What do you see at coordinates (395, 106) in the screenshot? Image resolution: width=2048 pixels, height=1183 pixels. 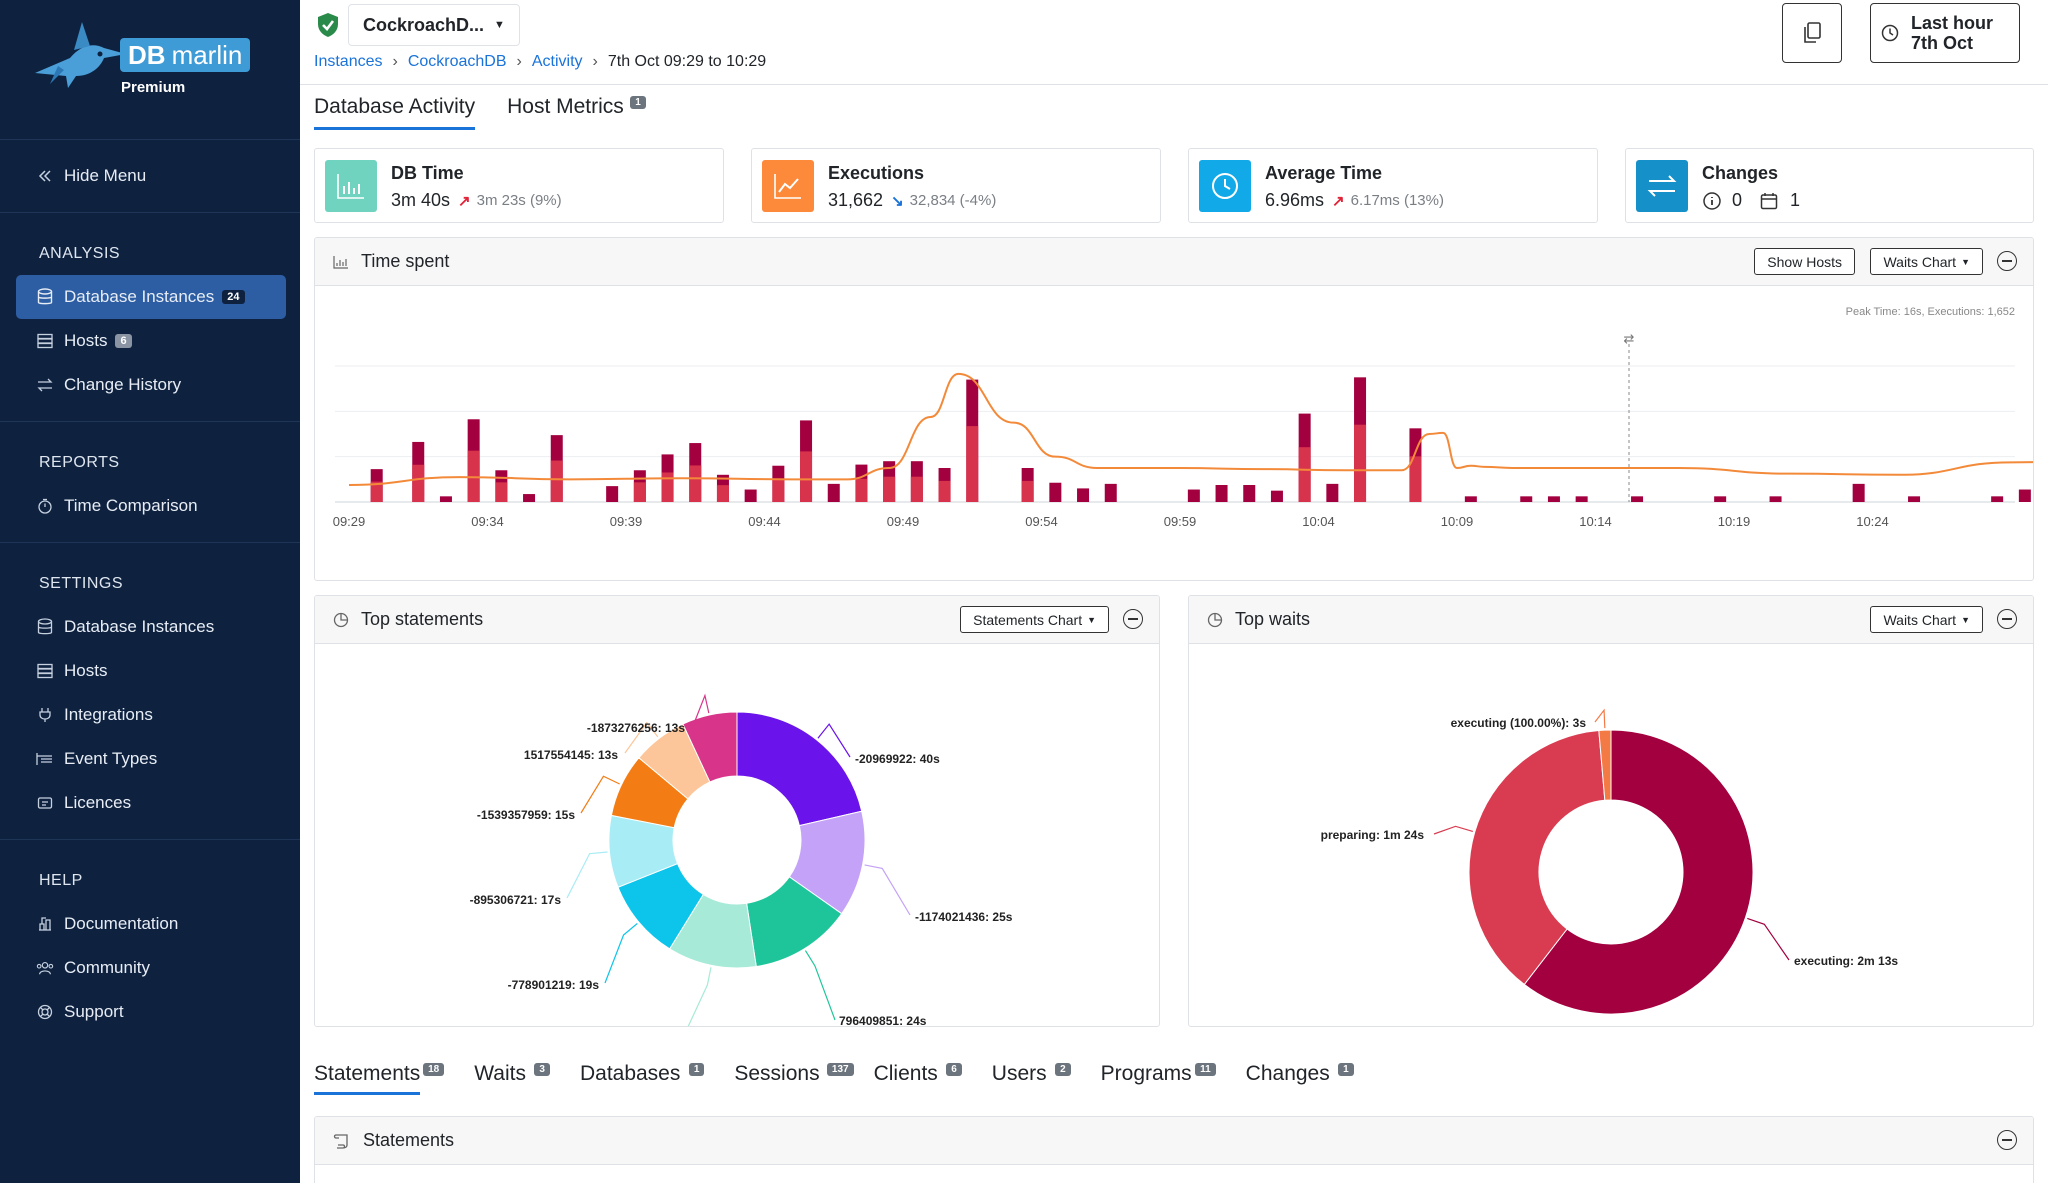 I see `tab-label: Database Activity` at bounding box center [395, 106].